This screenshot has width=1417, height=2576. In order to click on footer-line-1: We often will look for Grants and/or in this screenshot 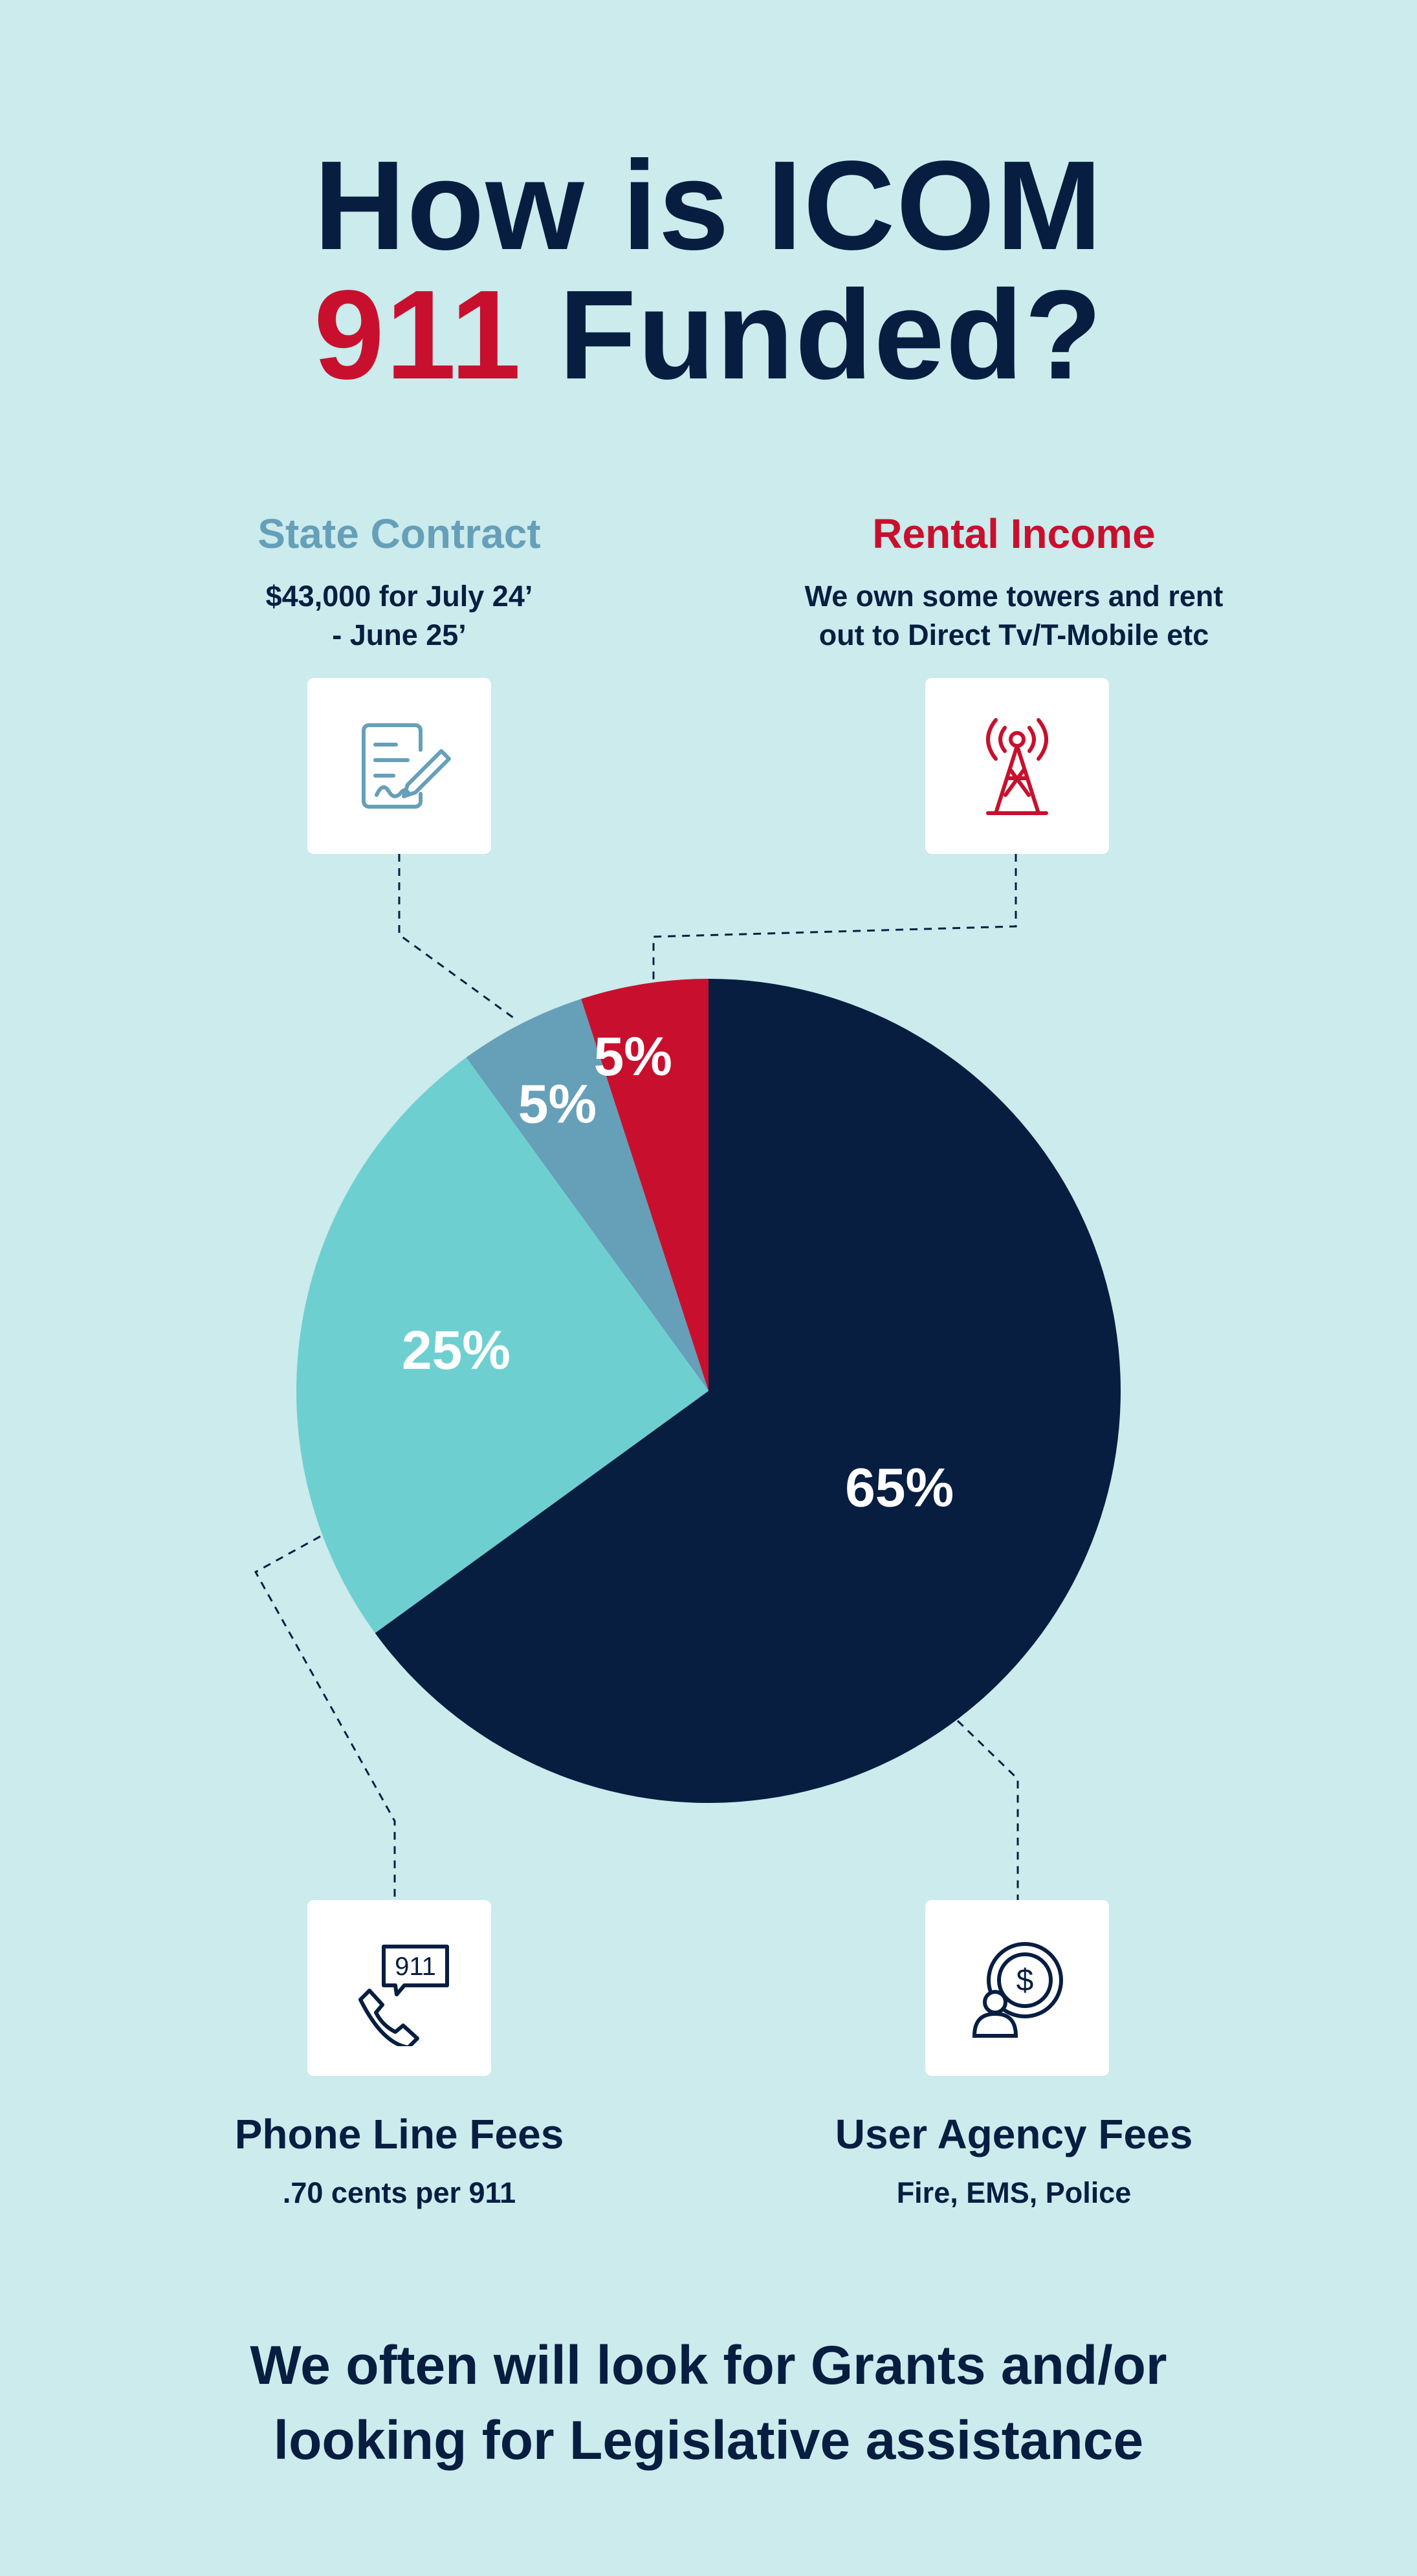, I will do `click(708, 2365)`.